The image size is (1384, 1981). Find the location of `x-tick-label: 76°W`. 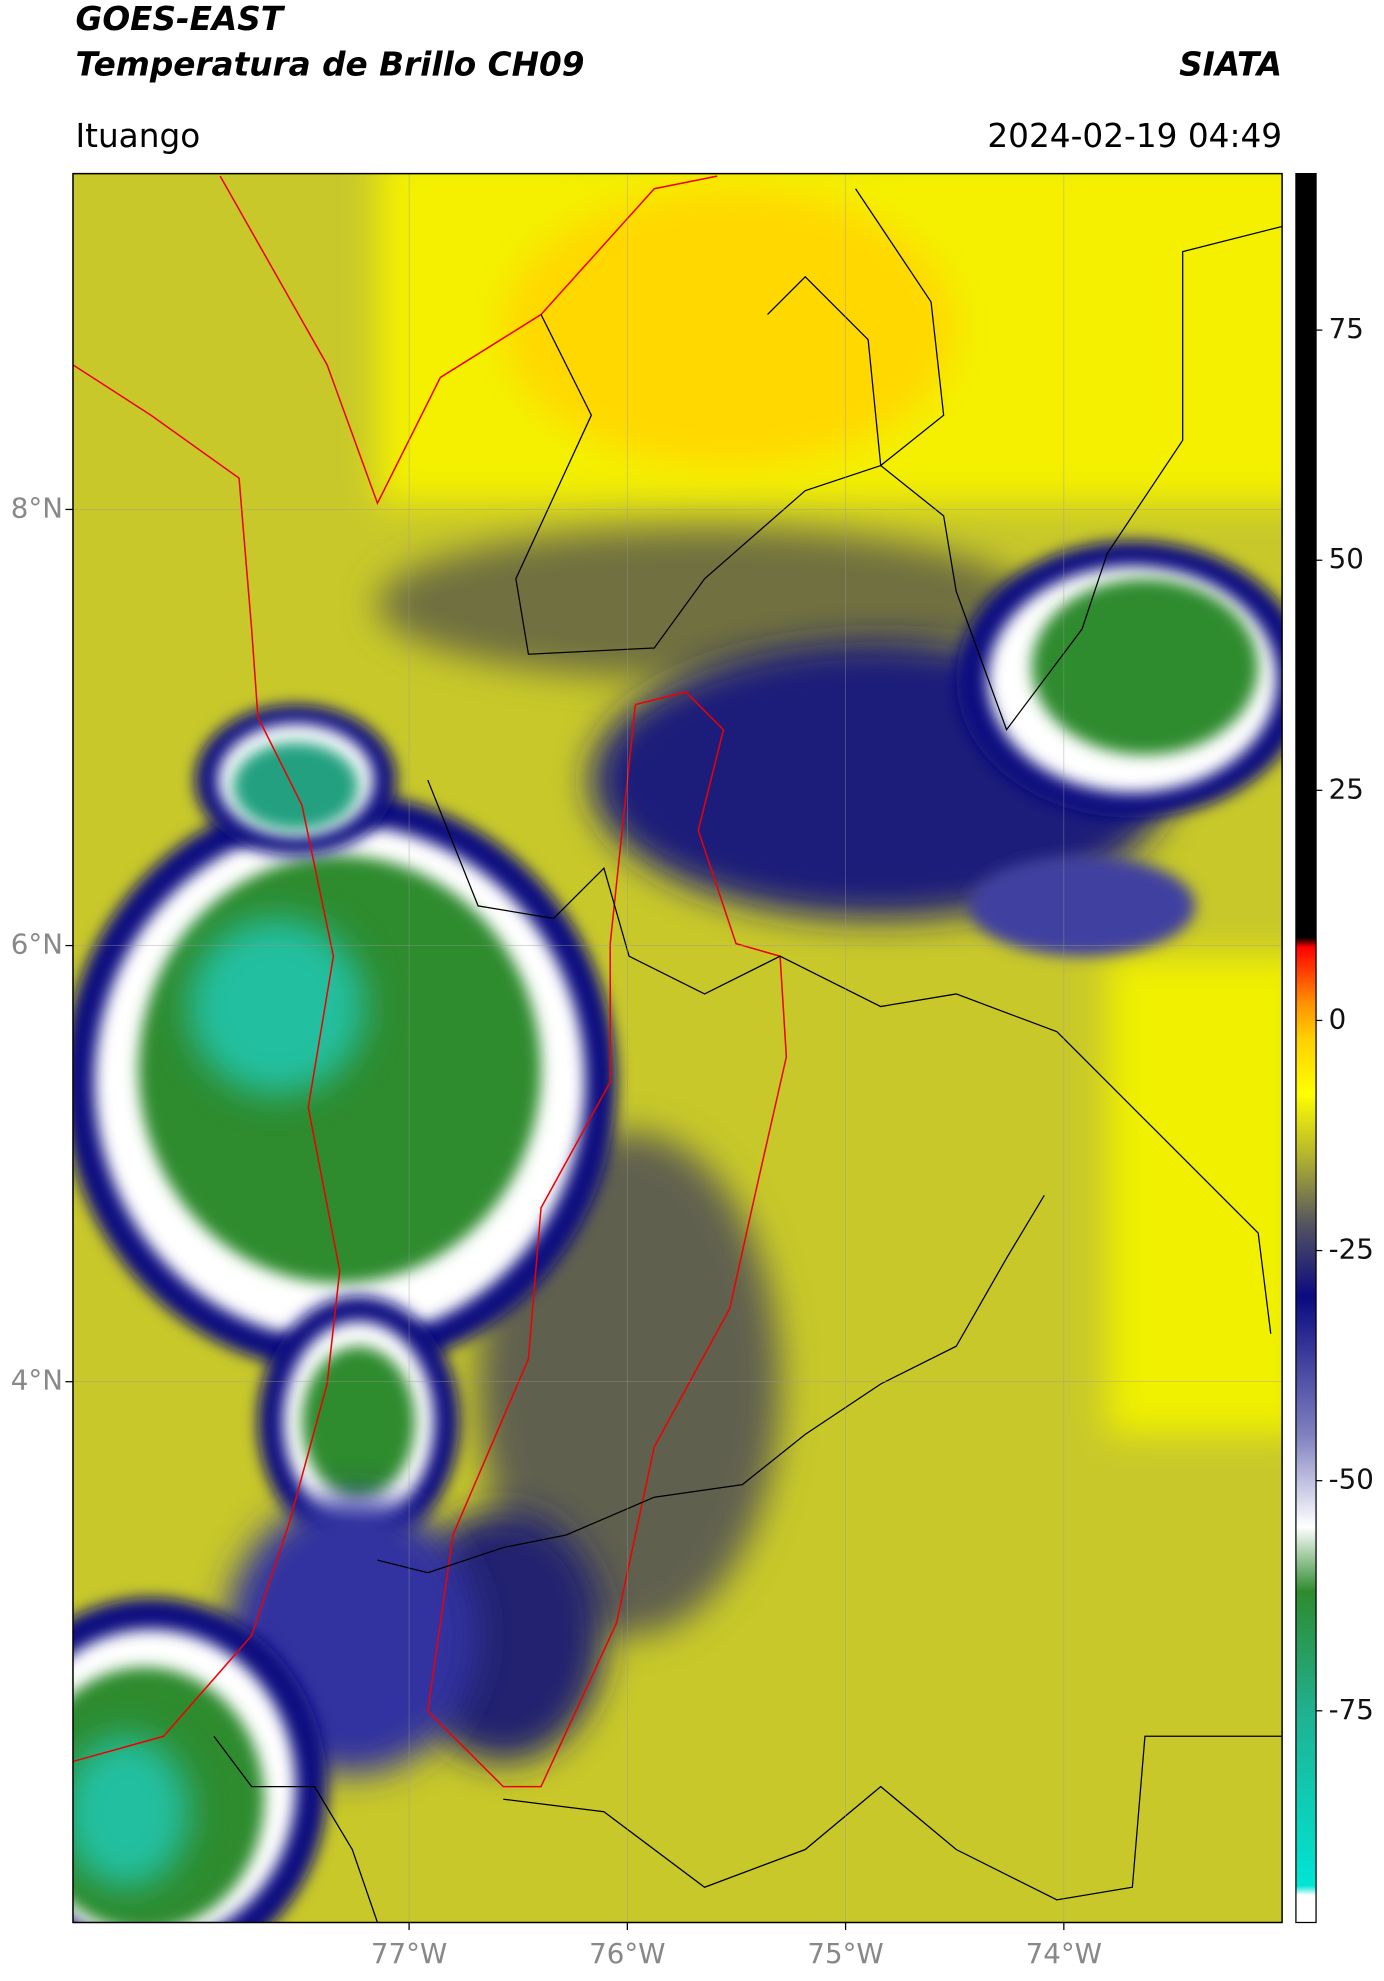

x-tick-label: 76°W is located at coordinates (627, 1953).